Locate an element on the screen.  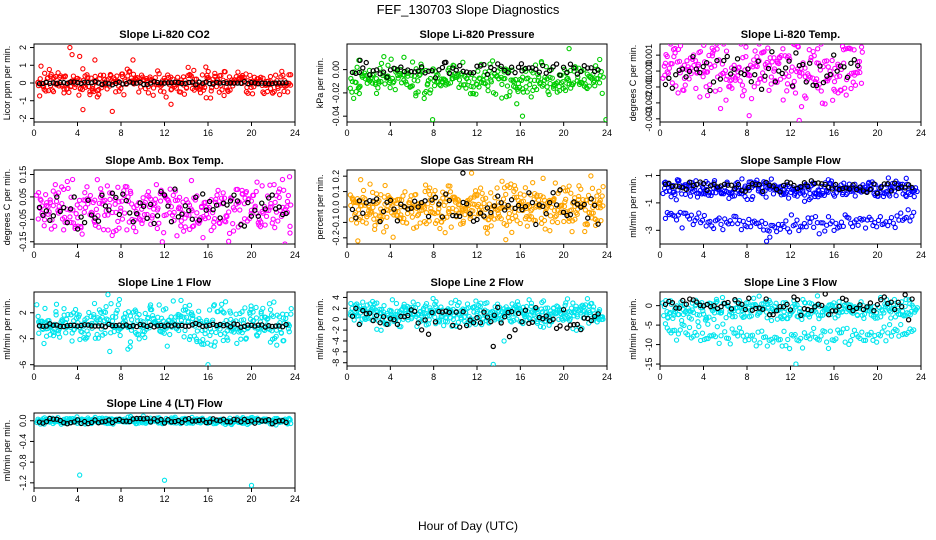
y-tick-label: -0.05 is located at coordinates (23, 219).